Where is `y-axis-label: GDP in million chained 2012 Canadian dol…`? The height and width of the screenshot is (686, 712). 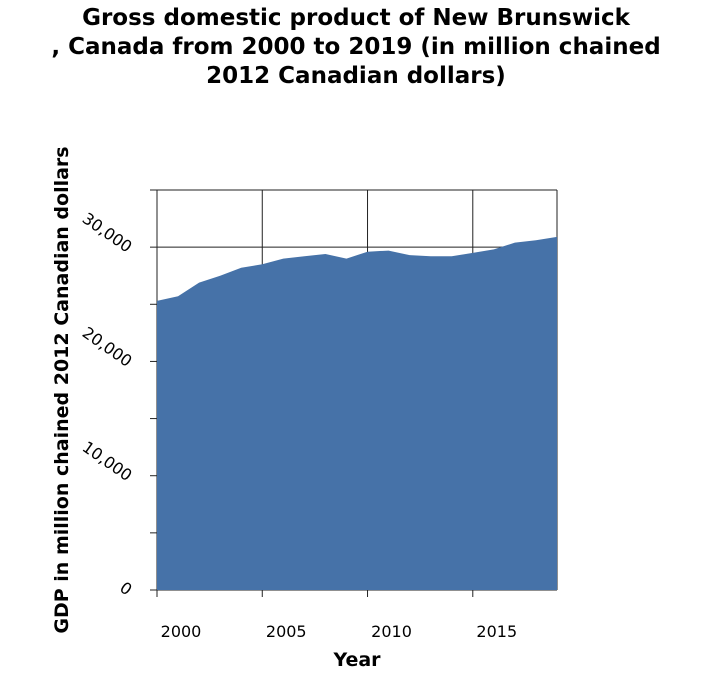
y-axis-label: GDP in million chained 2012 Canadian dol… is located at coordinates (62, 389).